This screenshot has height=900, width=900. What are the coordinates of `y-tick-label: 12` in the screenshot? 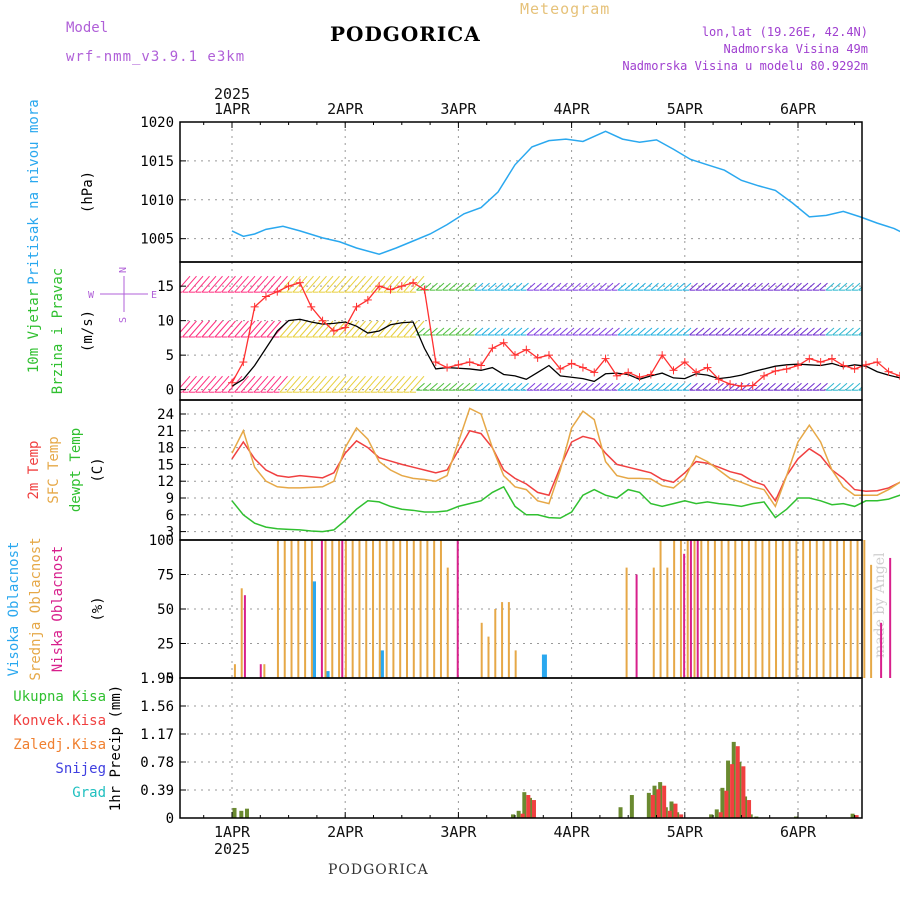 It's located at (165, 482).